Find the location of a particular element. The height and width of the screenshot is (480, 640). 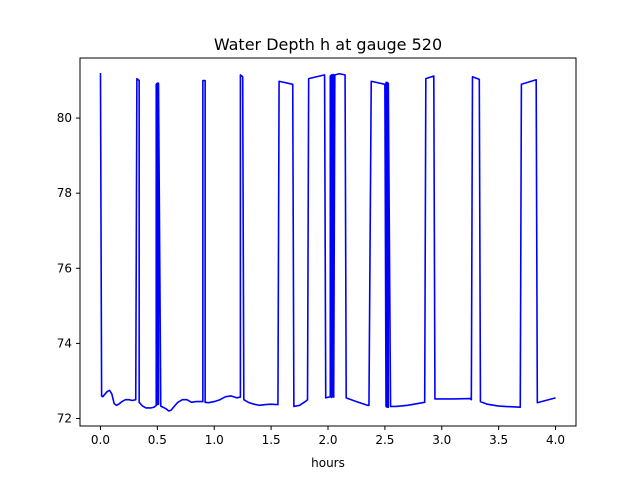

x-tick-label: 1.5 is located at coordinates (271, 440).